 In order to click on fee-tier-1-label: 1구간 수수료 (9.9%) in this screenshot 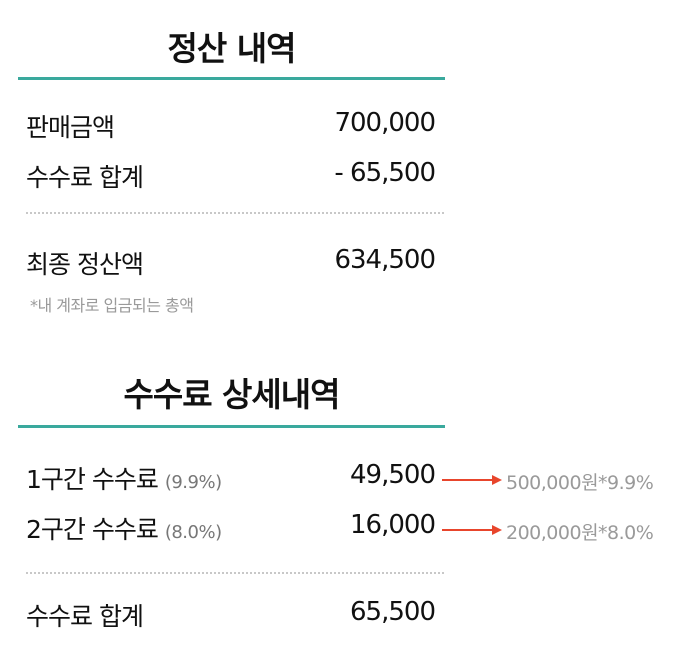, I will do `click(124, 478)`.